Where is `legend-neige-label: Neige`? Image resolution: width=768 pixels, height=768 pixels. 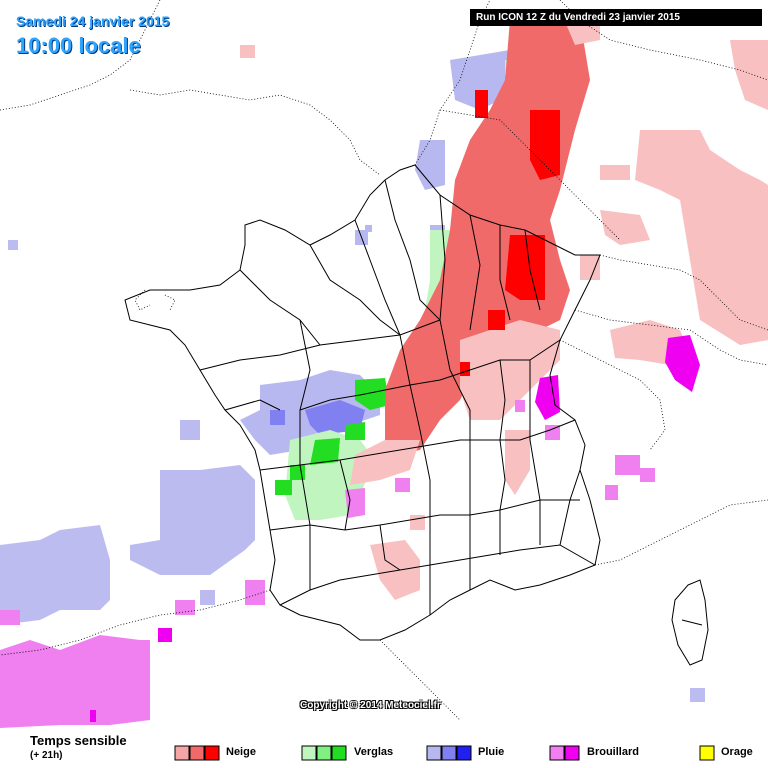 legend-neige-label: Neige is located at coordinates (241, 752).